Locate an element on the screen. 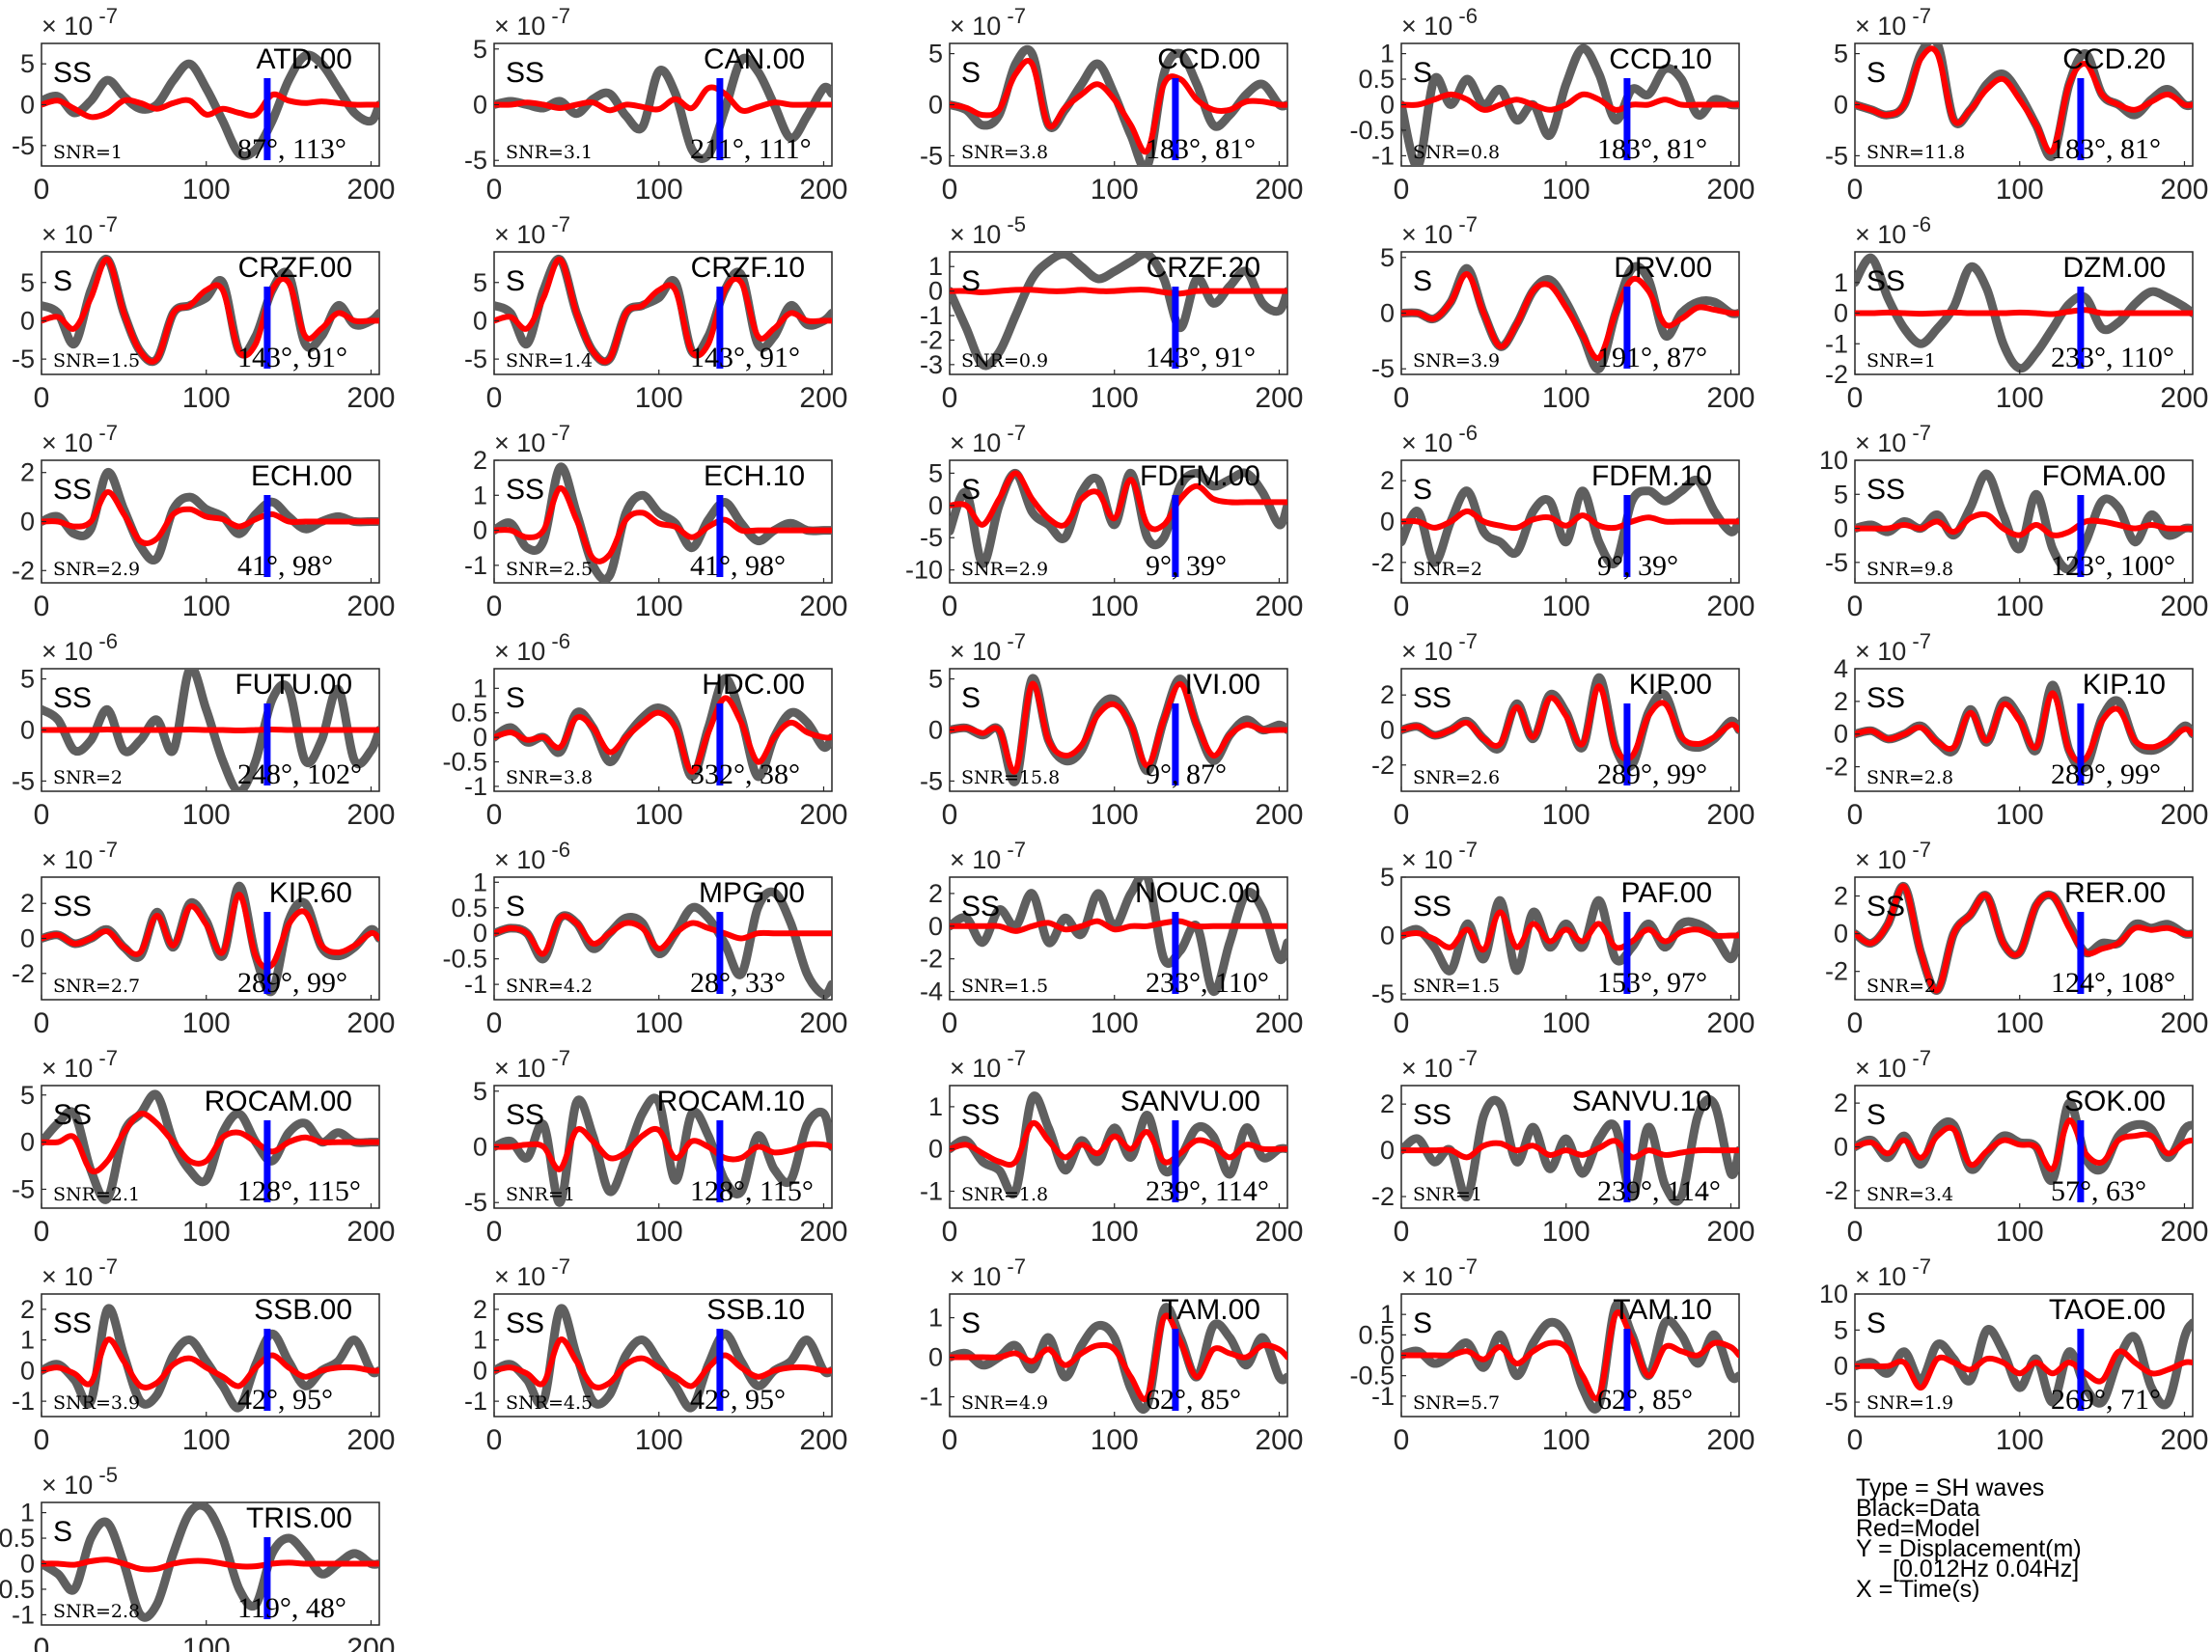  azimuth-label: 9°, 87° is located at coordinates (1186, 774).